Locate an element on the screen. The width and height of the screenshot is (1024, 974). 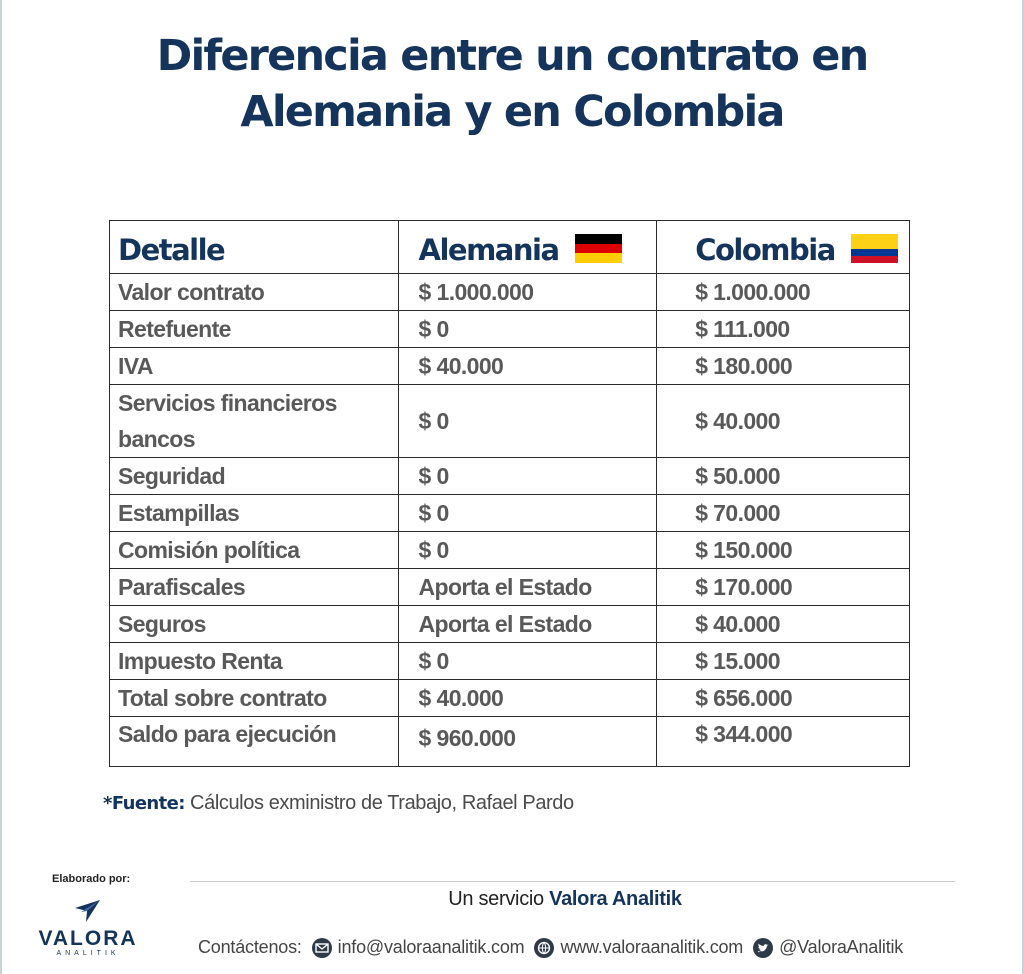
table-row: Impuesto Renta $ 0 $ 15.000 is located at coordinates (509, 661).